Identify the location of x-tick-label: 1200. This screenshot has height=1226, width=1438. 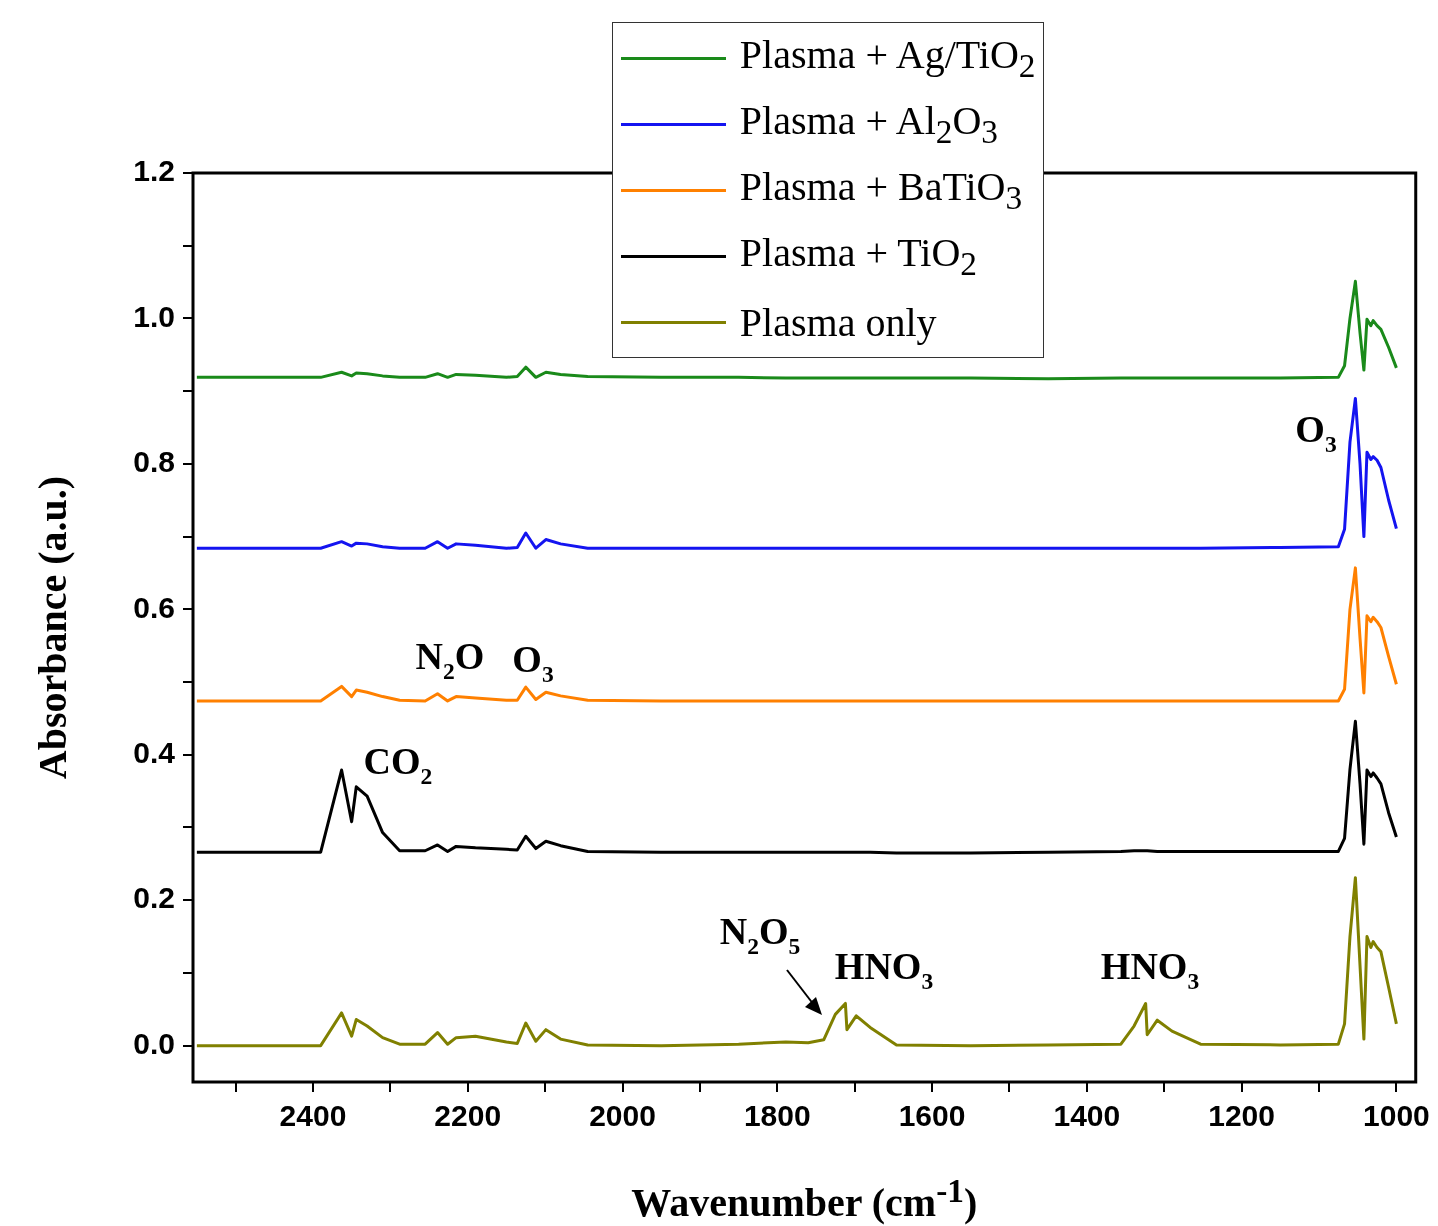
(1241, 1116).